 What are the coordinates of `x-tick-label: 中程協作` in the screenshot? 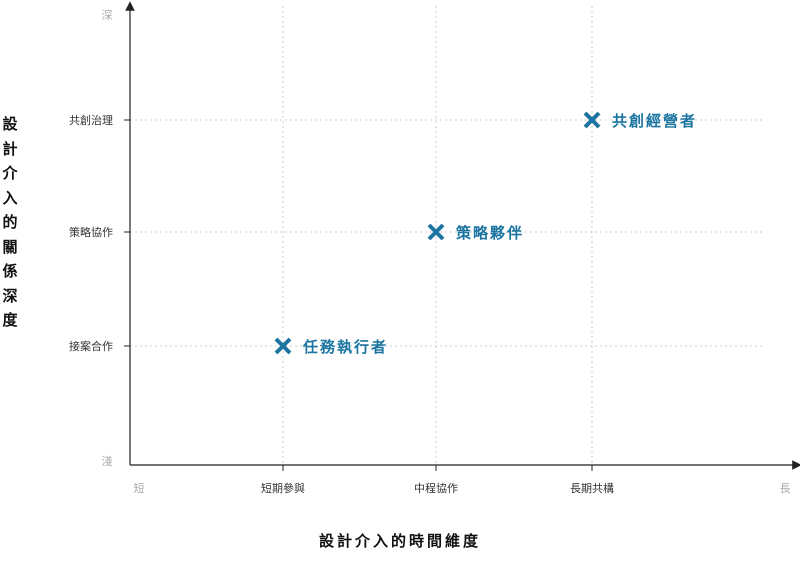 It's located at (436, 488).